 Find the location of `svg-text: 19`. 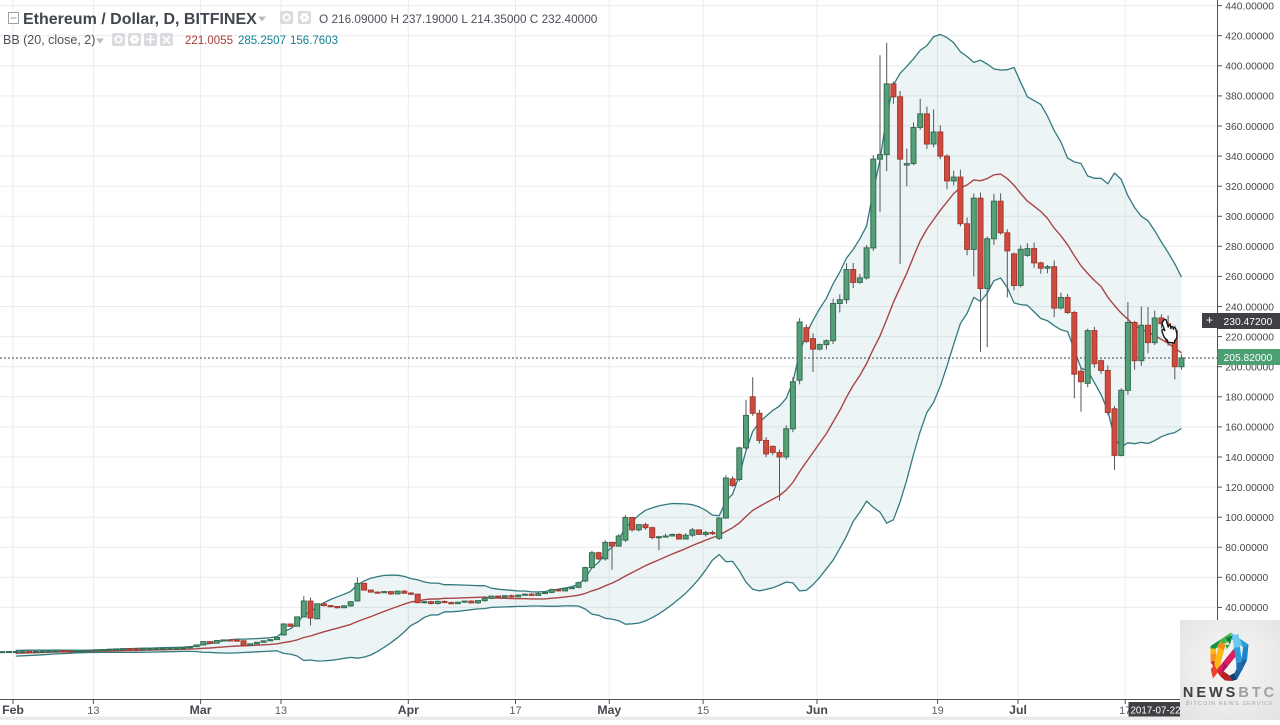

svg-text: 19 is located at coordinates (937, 711).